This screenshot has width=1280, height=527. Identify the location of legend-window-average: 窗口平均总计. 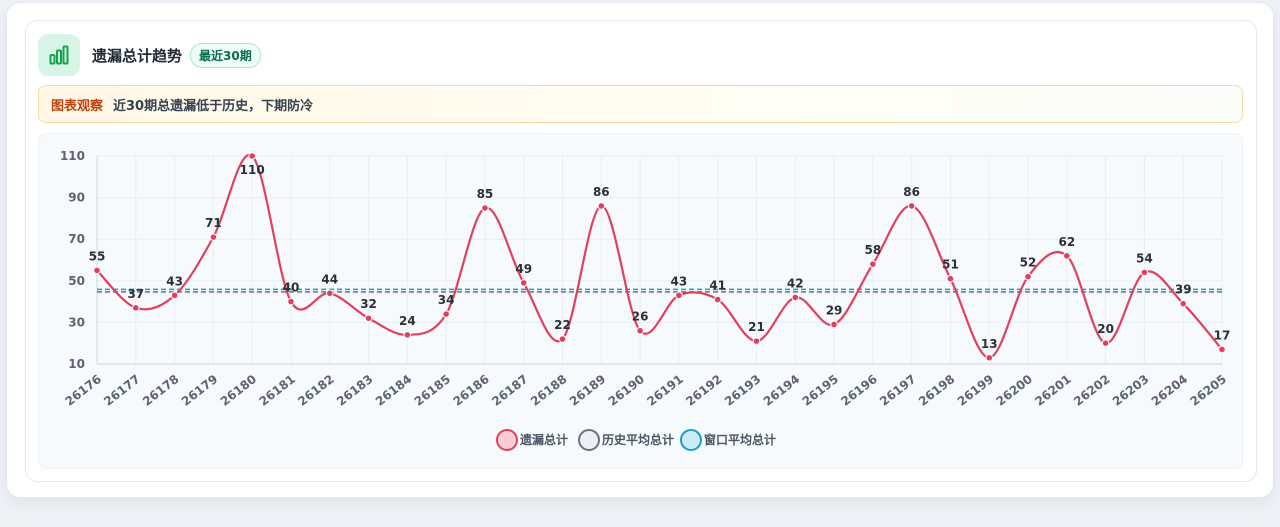
(728, 440).